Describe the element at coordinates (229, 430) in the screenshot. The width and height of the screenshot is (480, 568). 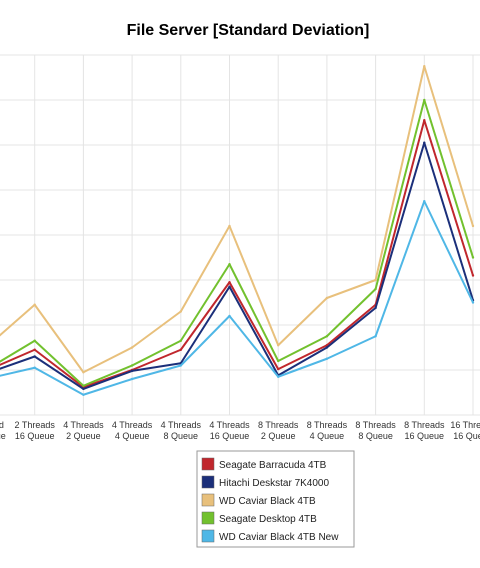
I see `x-tick-label: 4 Threads 16 Queue` at that location.